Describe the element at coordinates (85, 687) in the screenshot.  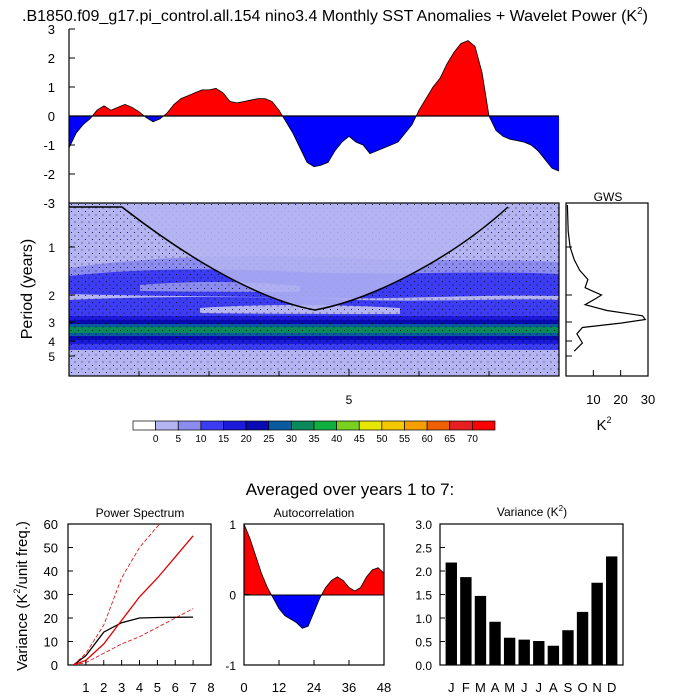
I see `ps-xtick-label: 1` at that location.